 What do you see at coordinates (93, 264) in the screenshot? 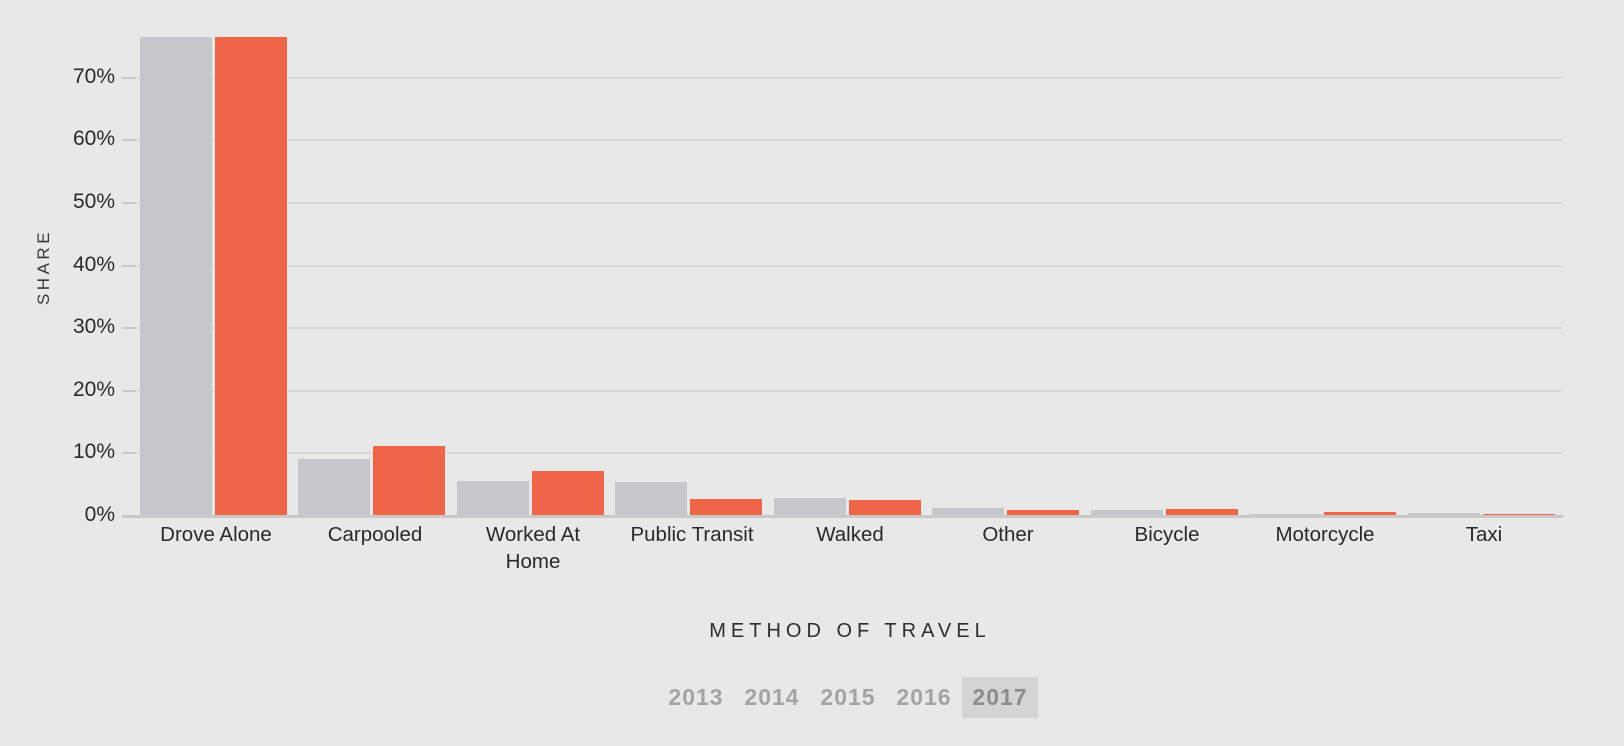
I see `y-tick-label: 40%` at bounding box center [93, 264].